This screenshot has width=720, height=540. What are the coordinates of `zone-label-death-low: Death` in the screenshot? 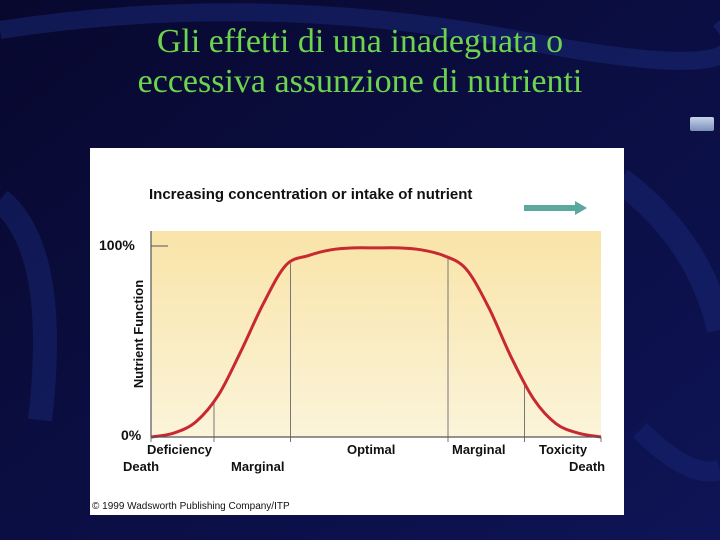 It's located at (141, 466).